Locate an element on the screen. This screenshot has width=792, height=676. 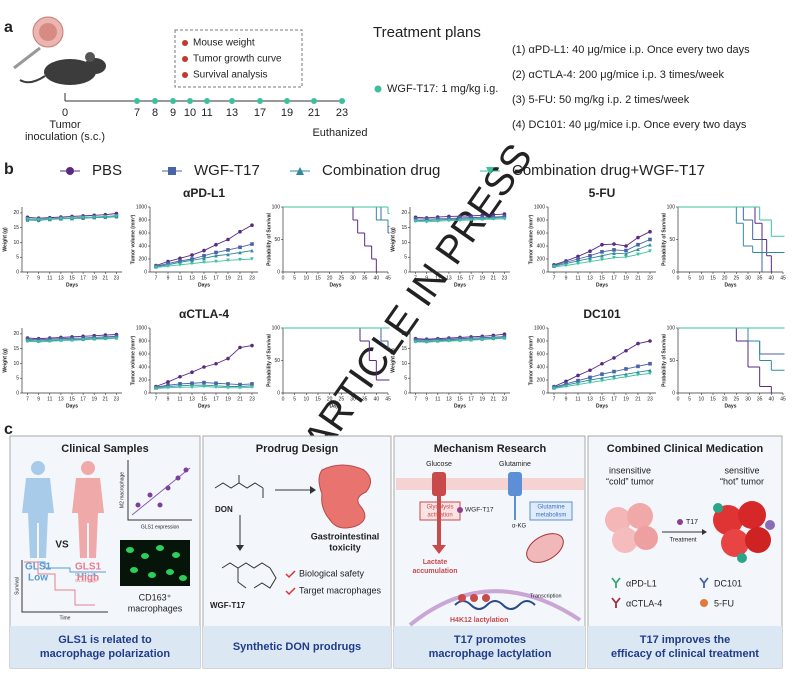
x-tick-label: 10 is located at coordinates (702, 399).